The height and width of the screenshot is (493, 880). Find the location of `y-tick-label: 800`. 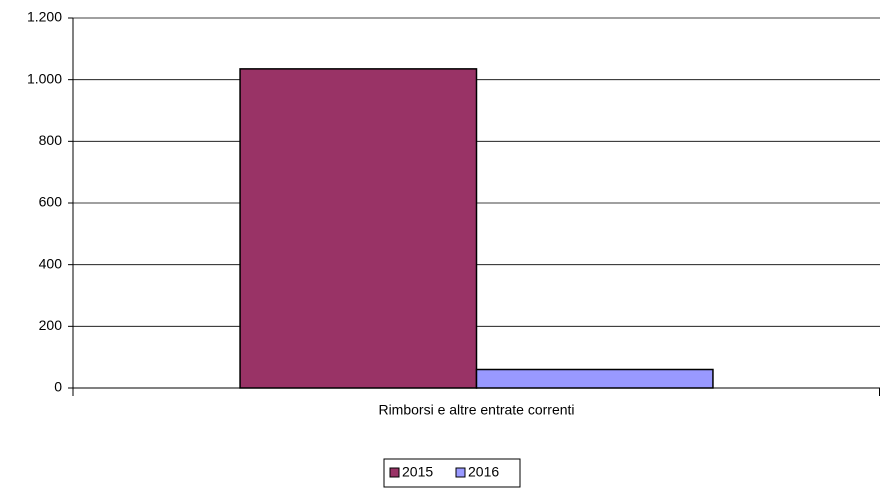

y-tick-label: 800 is located at coordinates (51, 140).